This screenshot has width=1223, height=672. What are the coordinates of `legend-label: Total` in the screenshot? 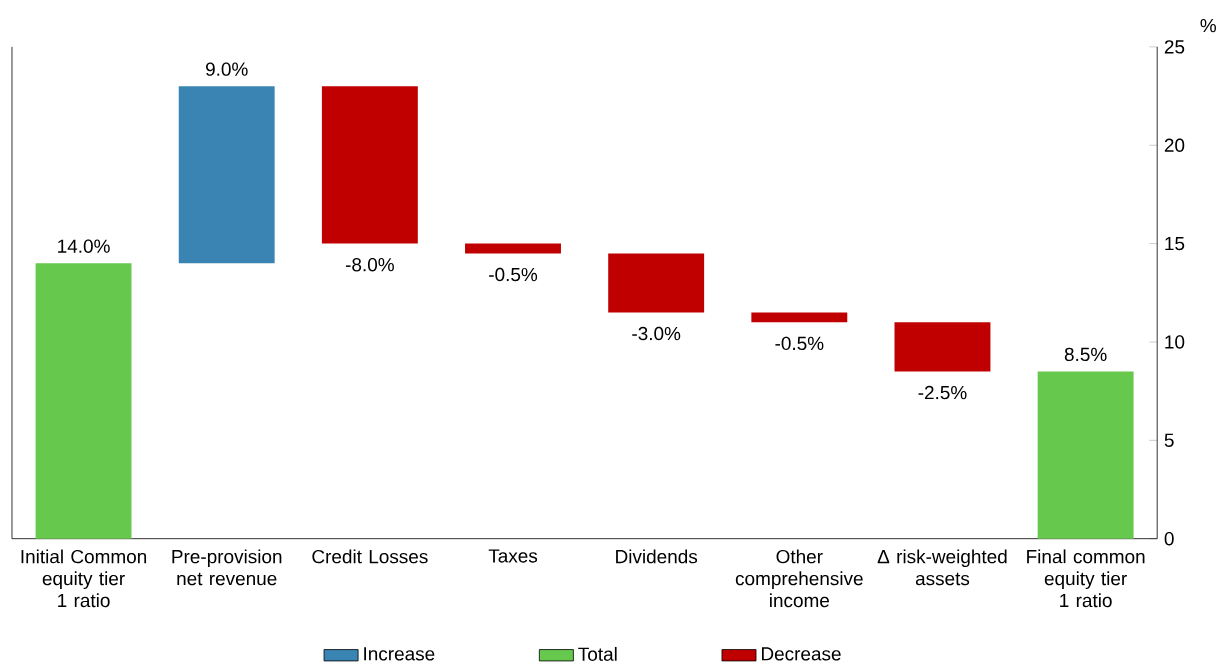 It's located at (597, 654).